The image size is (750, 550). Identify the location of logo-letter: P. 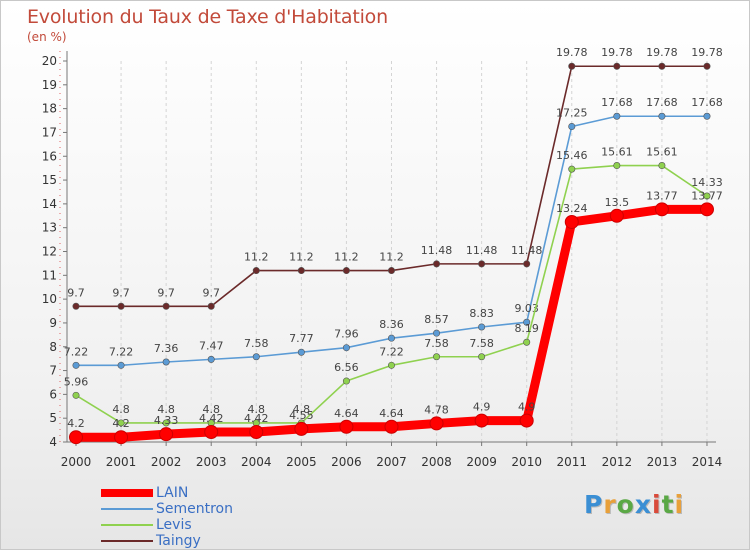
(594, 504).